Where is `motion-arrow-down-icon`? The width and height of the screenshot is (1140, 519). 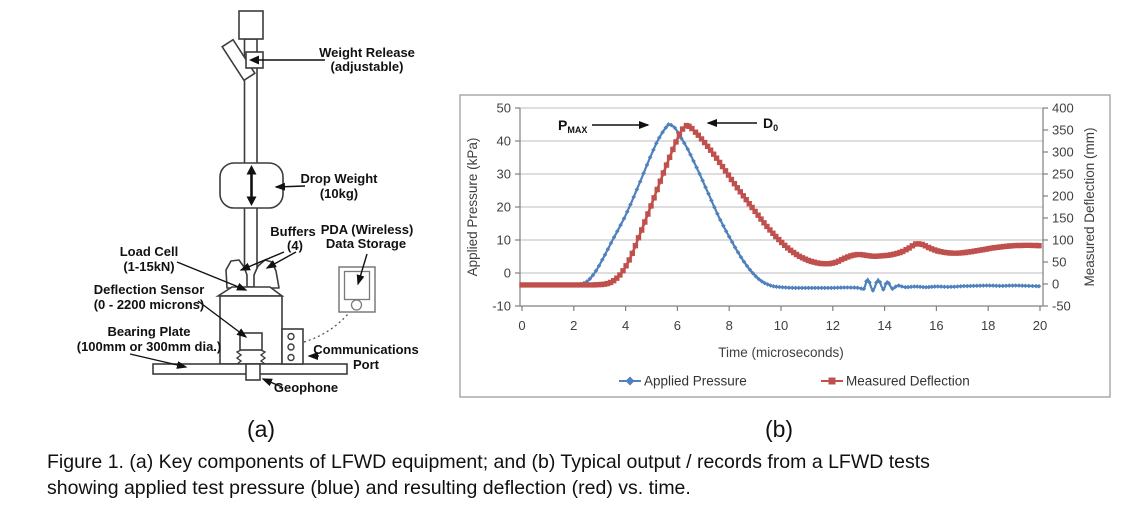
motion-arrow-down-icon is located at coordinates (251, 201).